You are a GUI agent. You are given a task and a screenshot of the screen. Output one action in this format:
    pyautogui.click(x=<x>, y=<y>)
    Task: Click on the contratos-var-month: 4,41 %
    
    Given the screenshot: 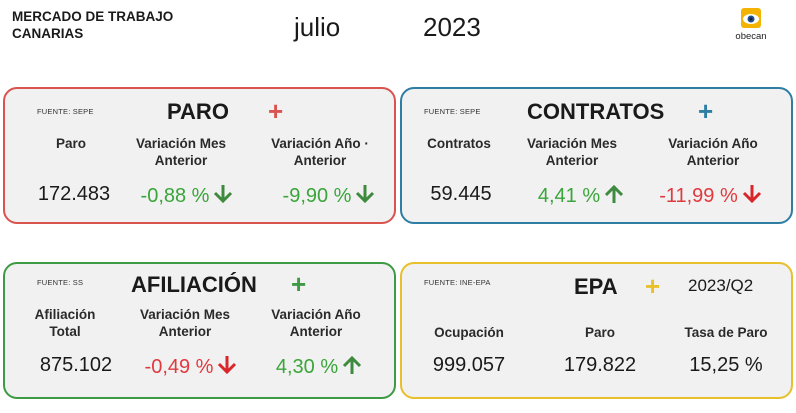 What is the action you would take?
    pyautogui.click(x=581, y=197)
    